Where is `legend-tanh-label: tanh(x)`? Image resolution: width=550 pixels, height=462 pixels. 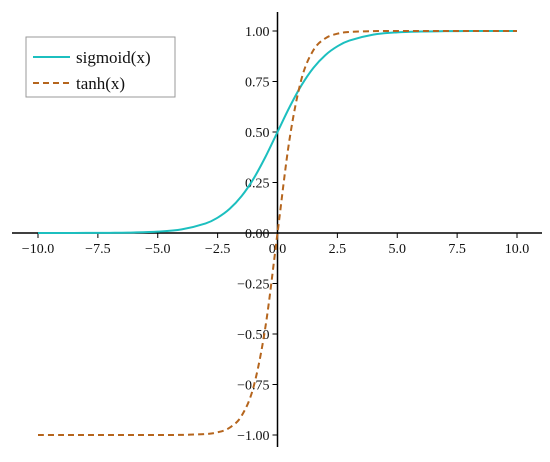
legend-tanh-label: tanh(x) is located at coordinates (100, 83).